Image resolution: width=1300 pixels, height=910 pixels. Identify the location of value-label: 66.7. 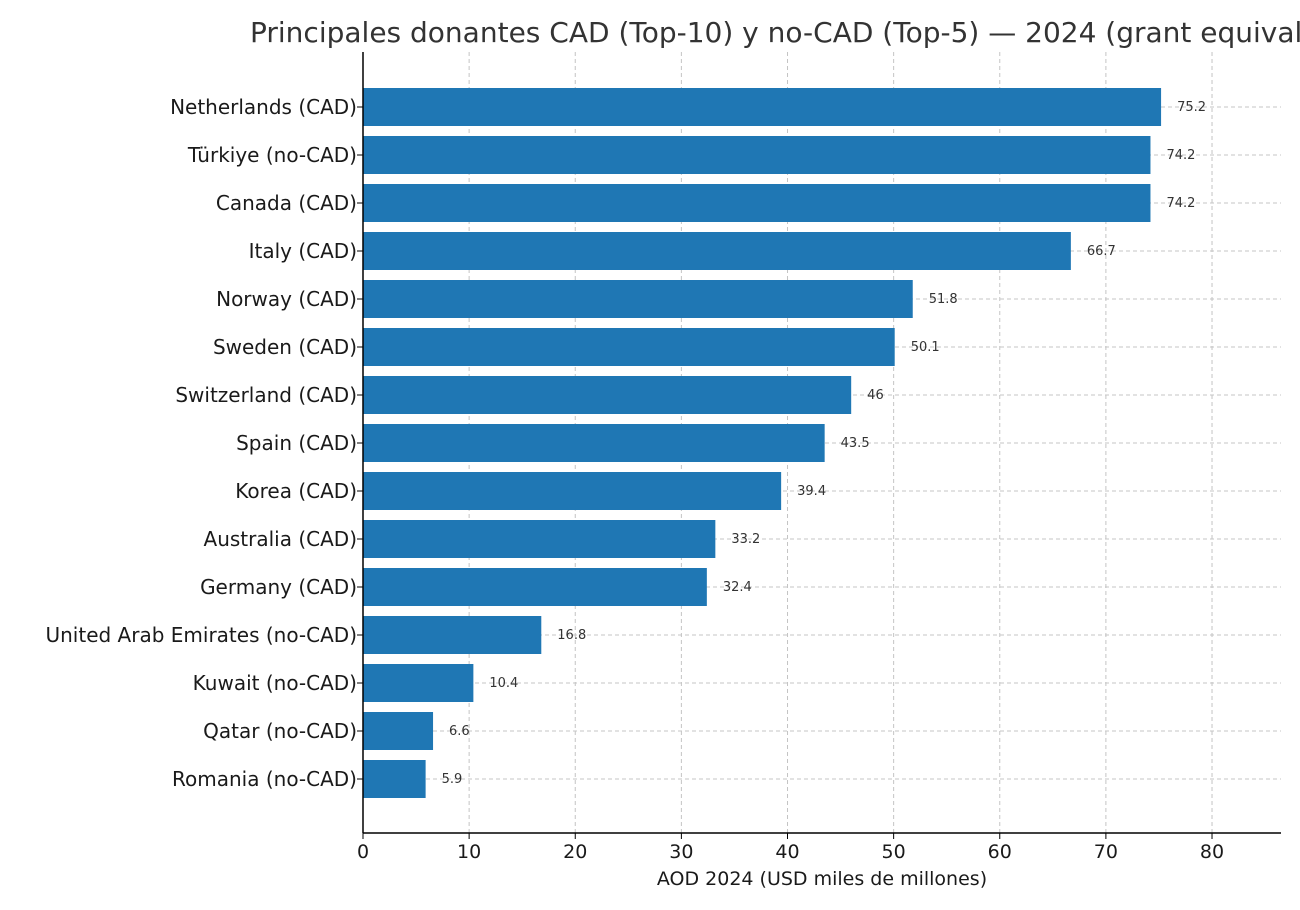
(1101, 251).